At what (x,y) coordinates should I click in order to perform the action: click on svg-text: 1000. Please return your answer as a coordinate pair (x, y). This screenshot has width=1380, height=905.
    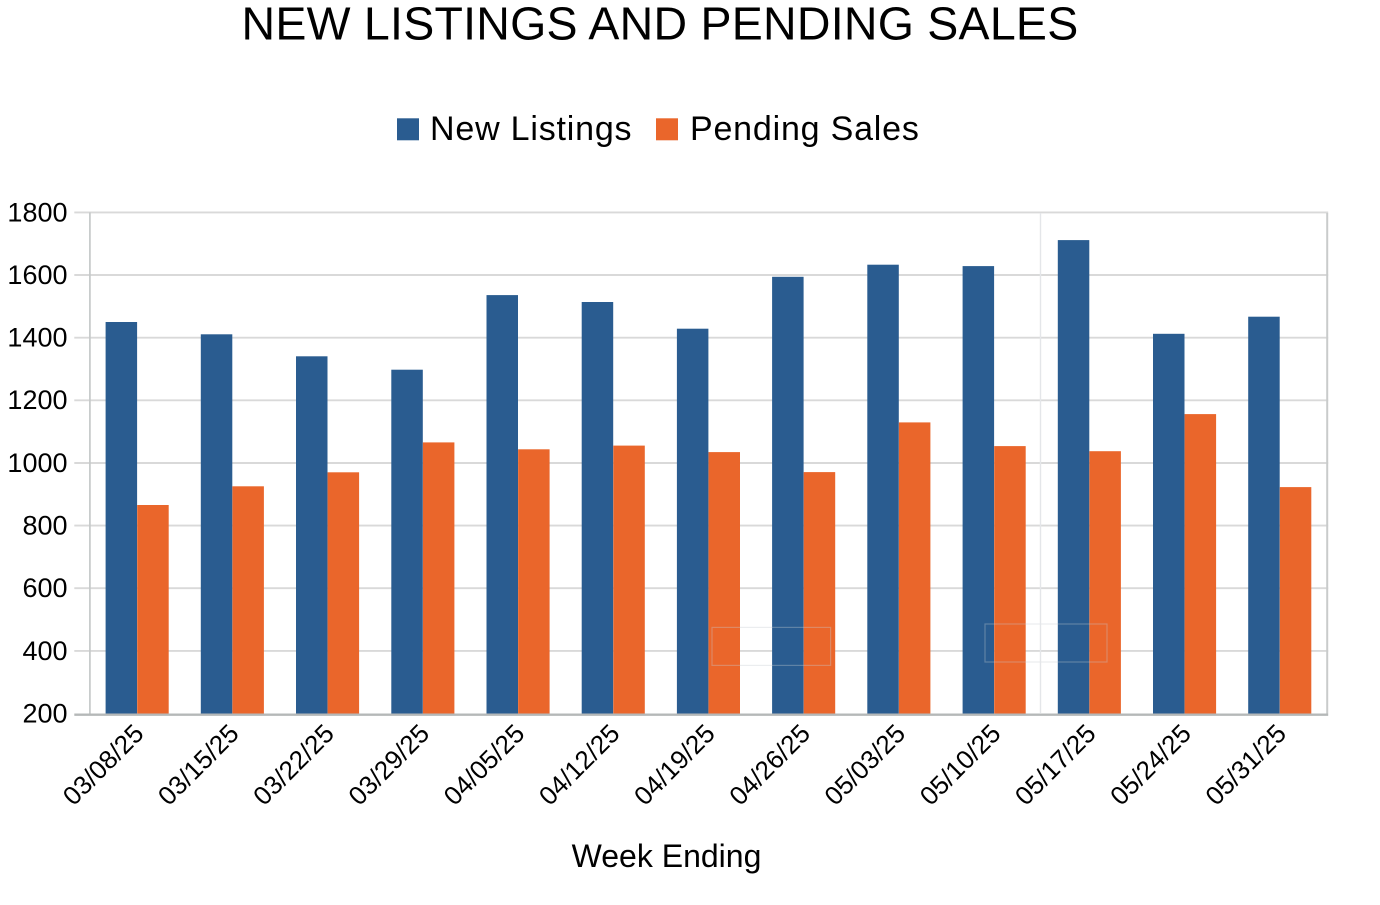
    Looking at the image, I should click on (37, 463).